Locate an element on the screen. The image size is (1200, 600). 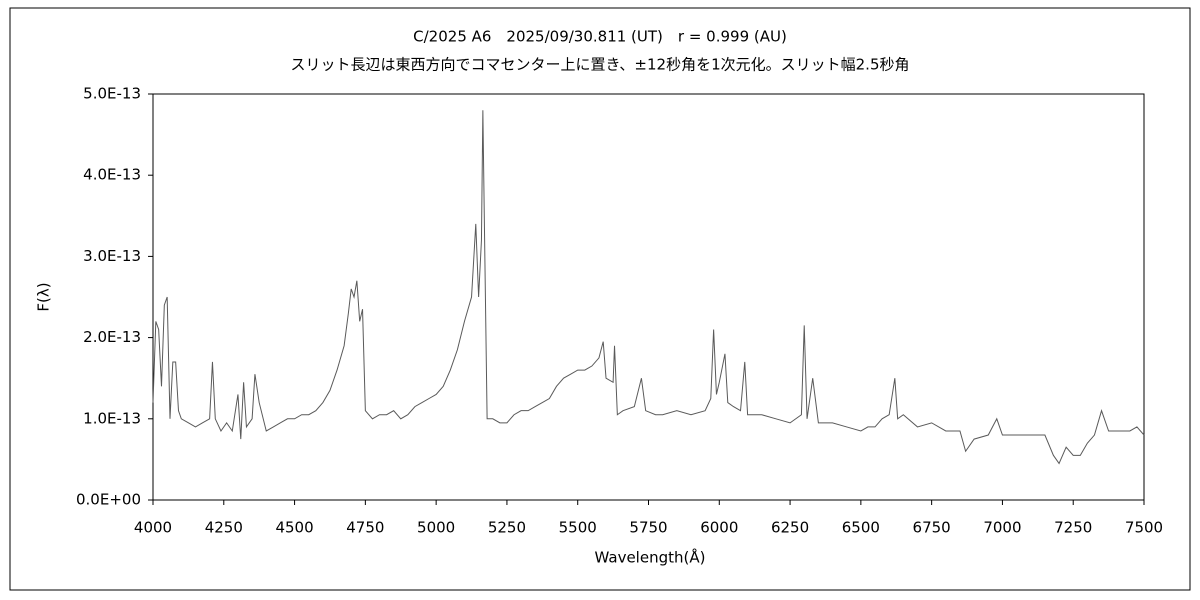
y-tick-label: 2.0E-13 is located at coordinates (112, 337).